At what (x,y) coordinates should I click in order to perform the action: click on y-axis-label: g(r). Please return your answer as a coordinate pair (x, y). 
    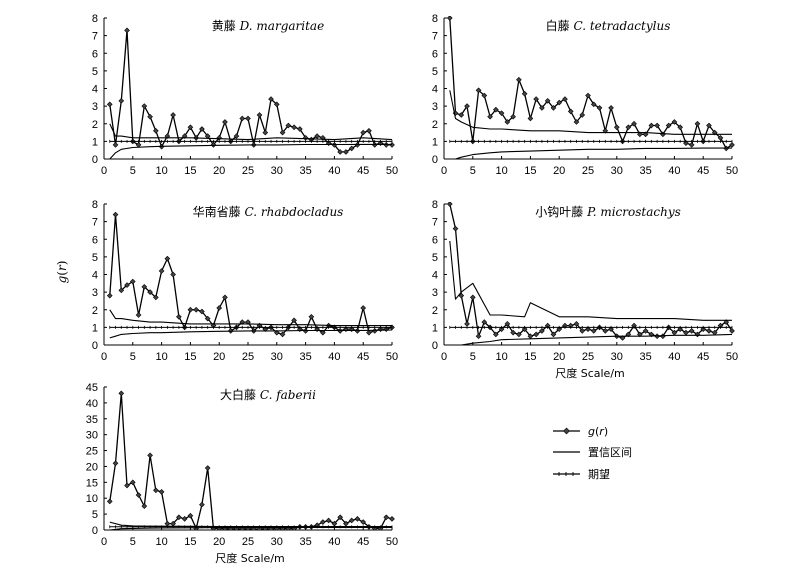
    Looking at the image, I should click on (62, 272).